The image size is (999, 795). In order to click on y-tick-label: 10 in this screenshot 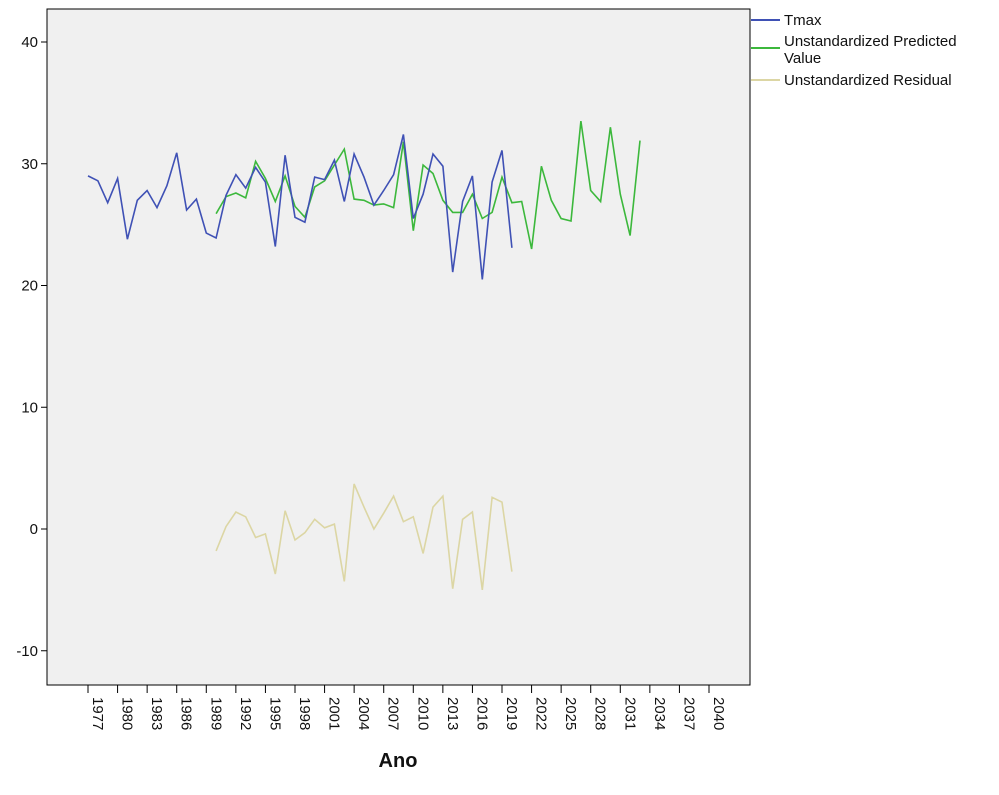, I will do `click(29, 407)`.